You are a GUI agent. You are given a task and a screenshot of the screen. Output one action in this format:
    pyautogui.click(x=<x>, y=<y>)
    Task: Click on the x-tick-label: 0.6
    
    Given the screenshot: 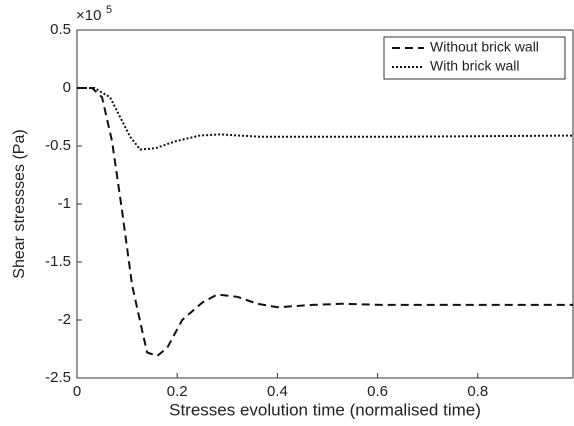 What is the action you would take?
    pyautogui.click(x=377, y=391)
    